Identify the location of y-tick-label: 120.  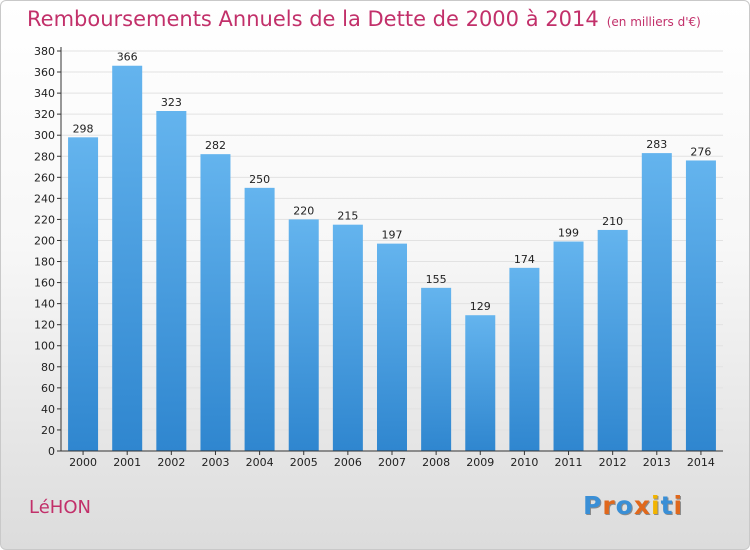
(44, 325).